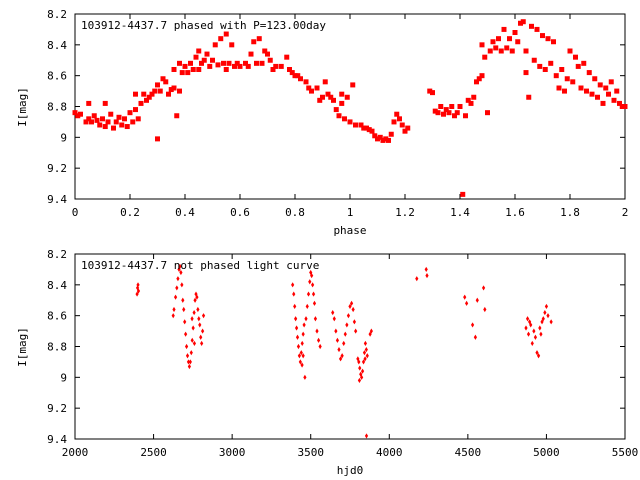 The width and height of the screenshot is (640, 480). What do you see at coordinates (515, 212) in the screenshot?
I see `x-tick-label: 1.6` at bounding box center [515, 212].